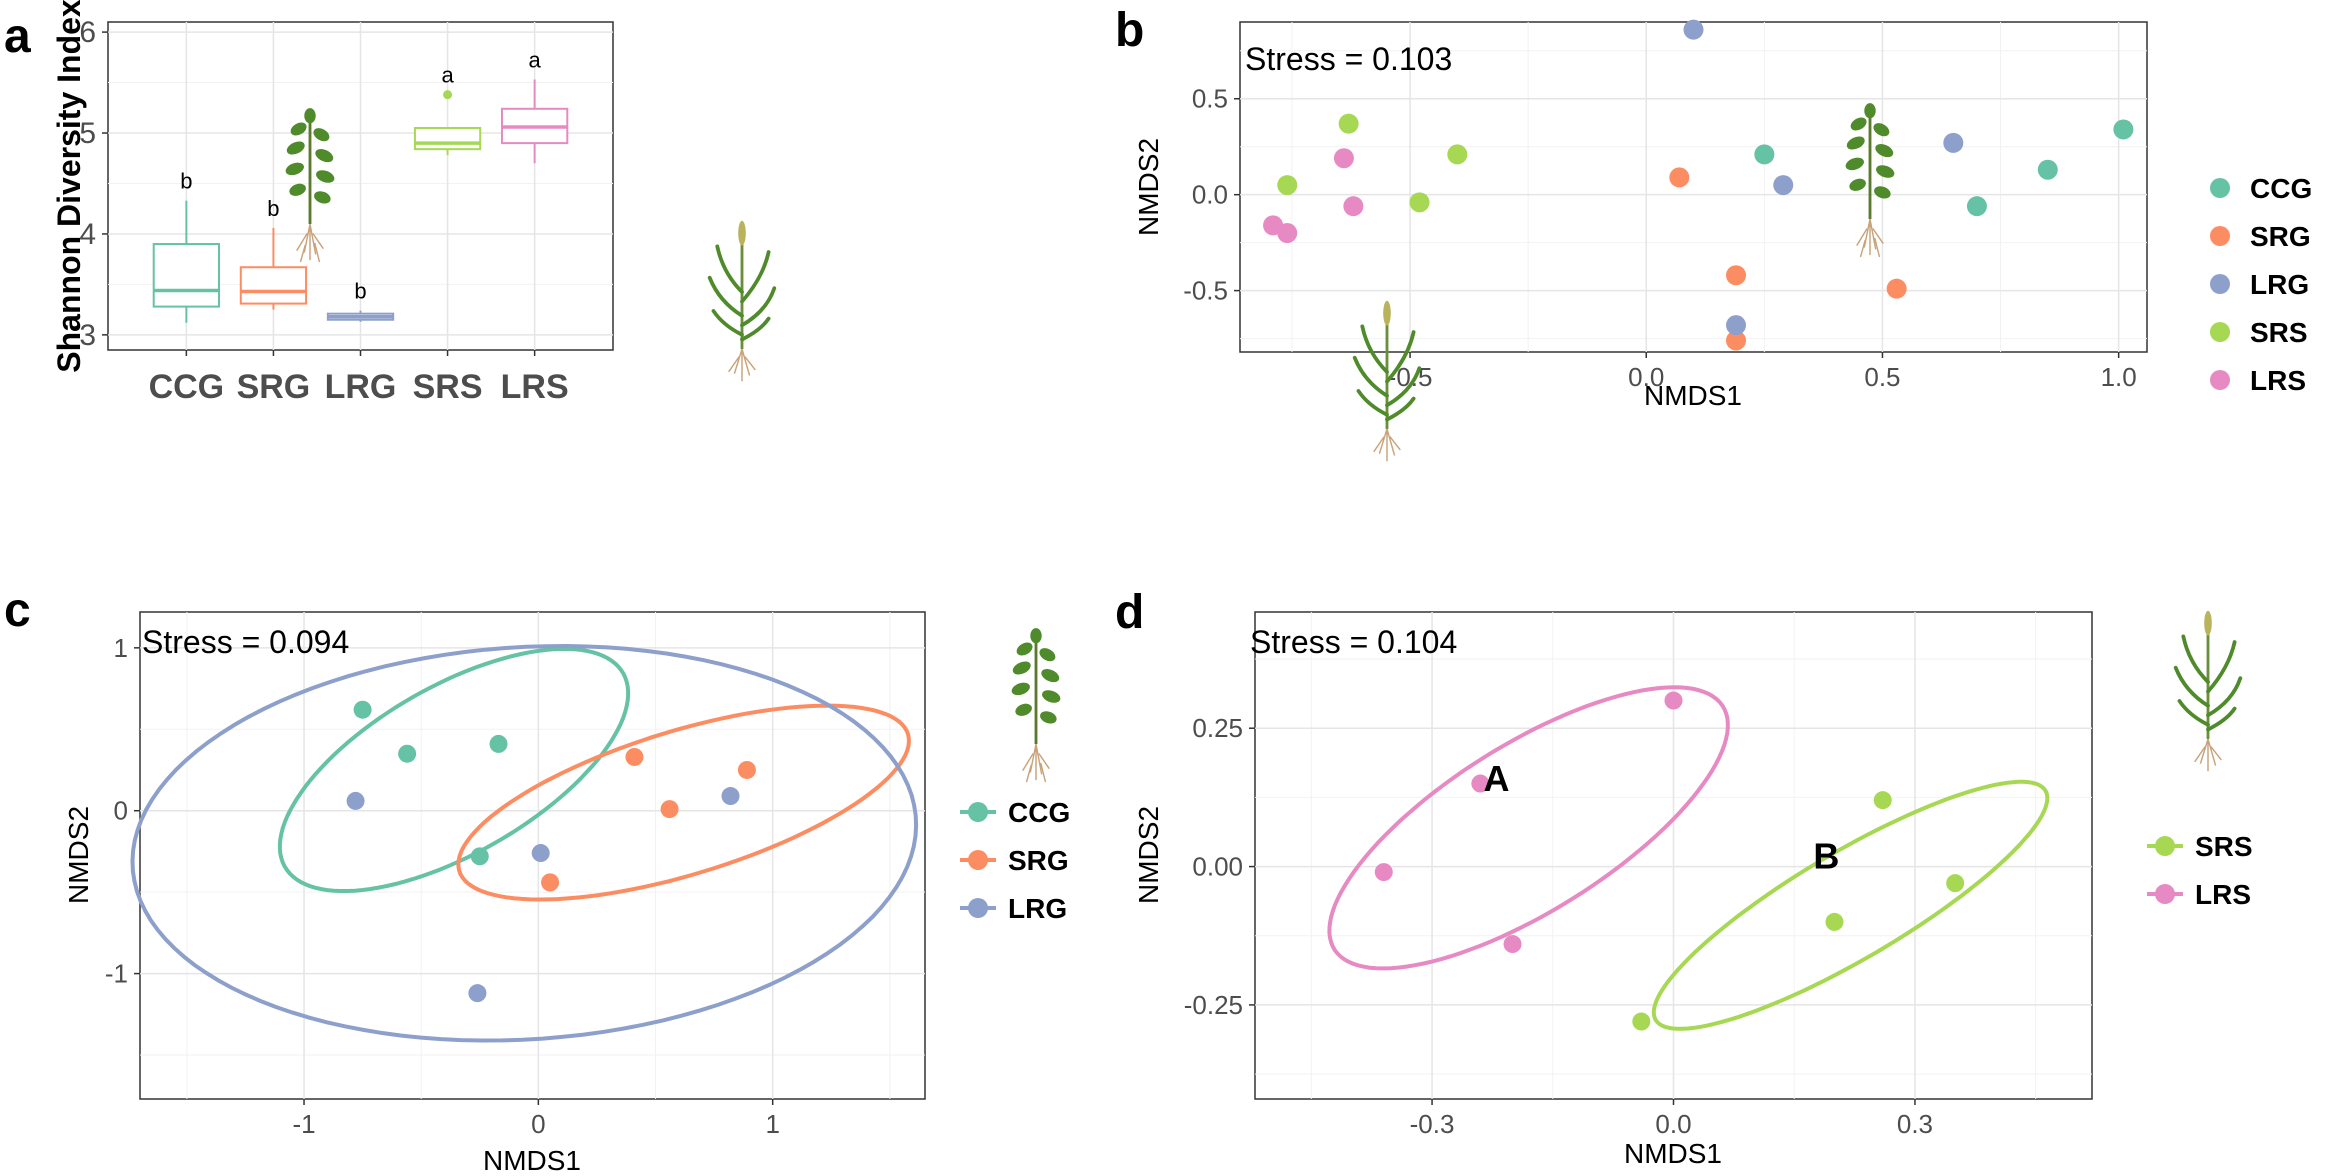 This screenshot has width=2326, height=1176. Describe the element at coordinates (683, 802) in the screenshot. I see `ellipse-srg` at that location.